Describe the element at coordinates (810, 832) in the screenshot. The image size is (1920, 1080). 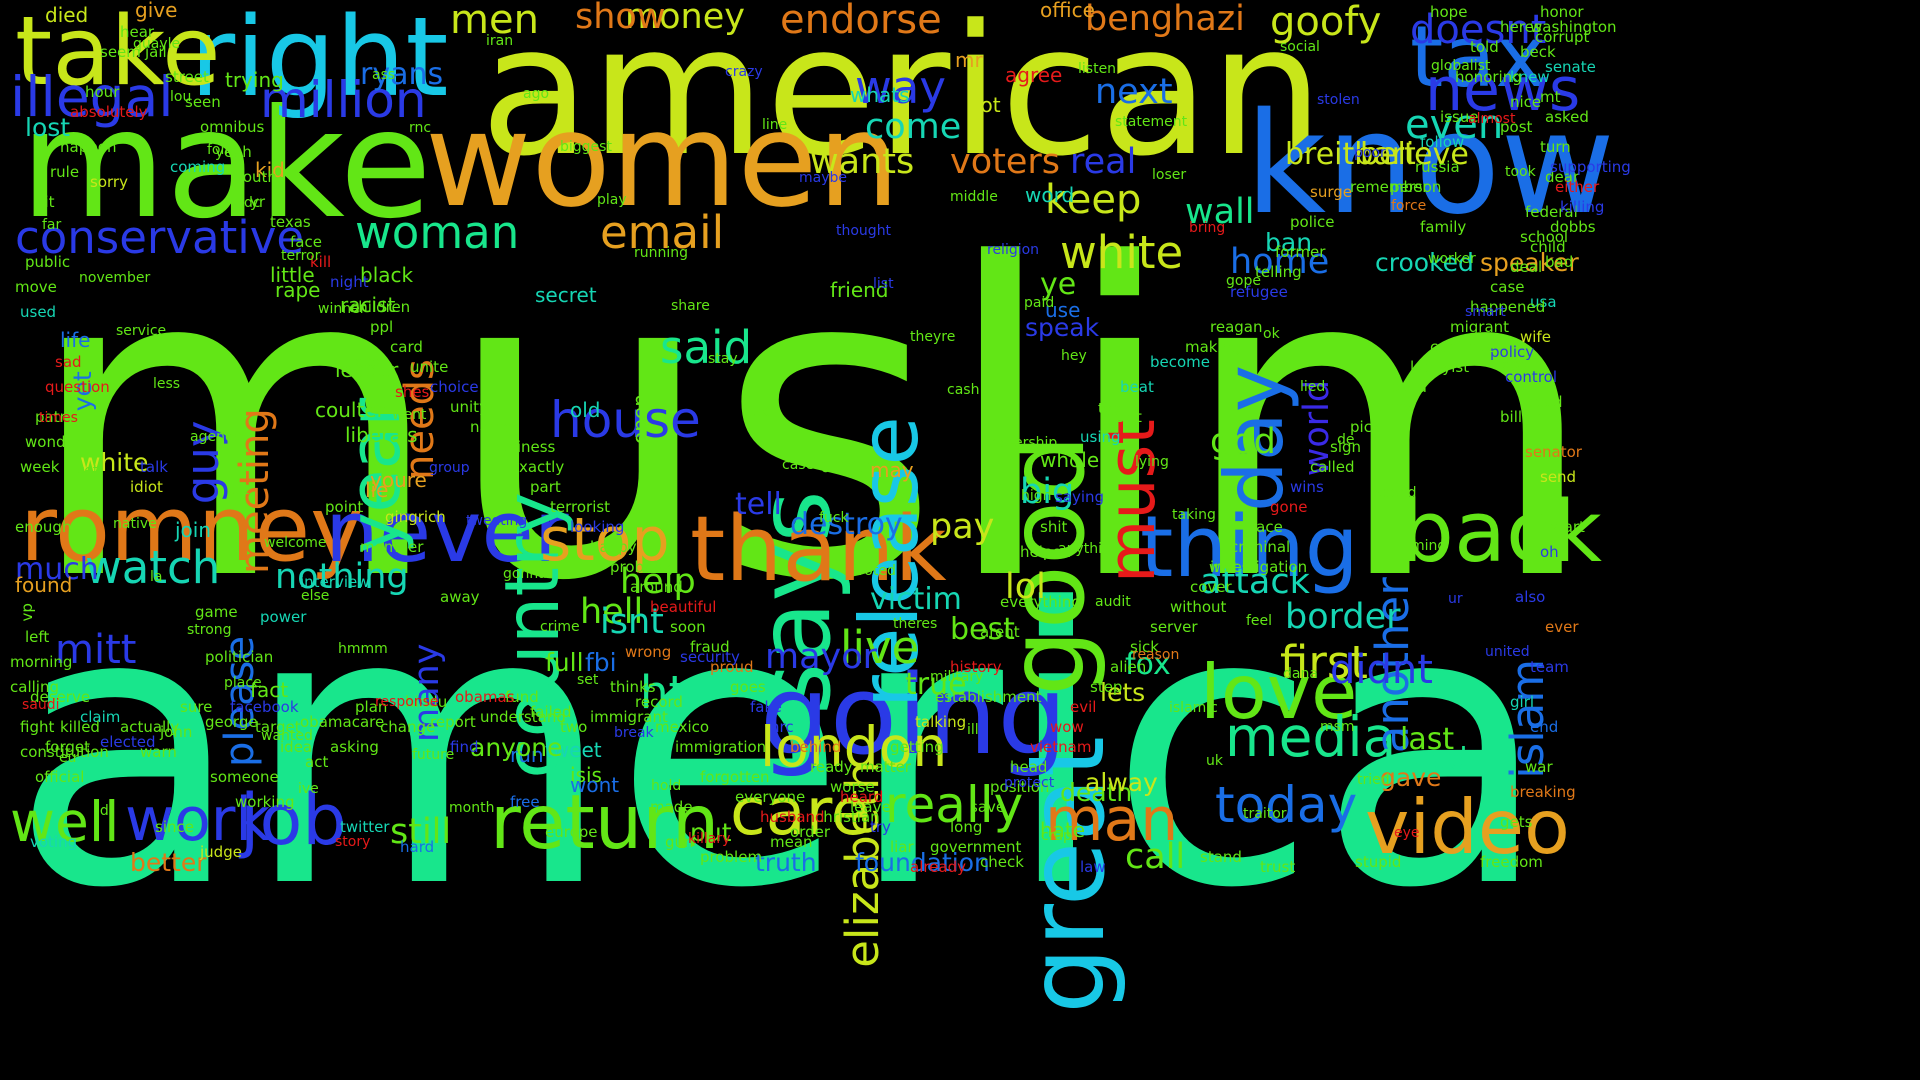
I see `cloud-word: order` at that location.